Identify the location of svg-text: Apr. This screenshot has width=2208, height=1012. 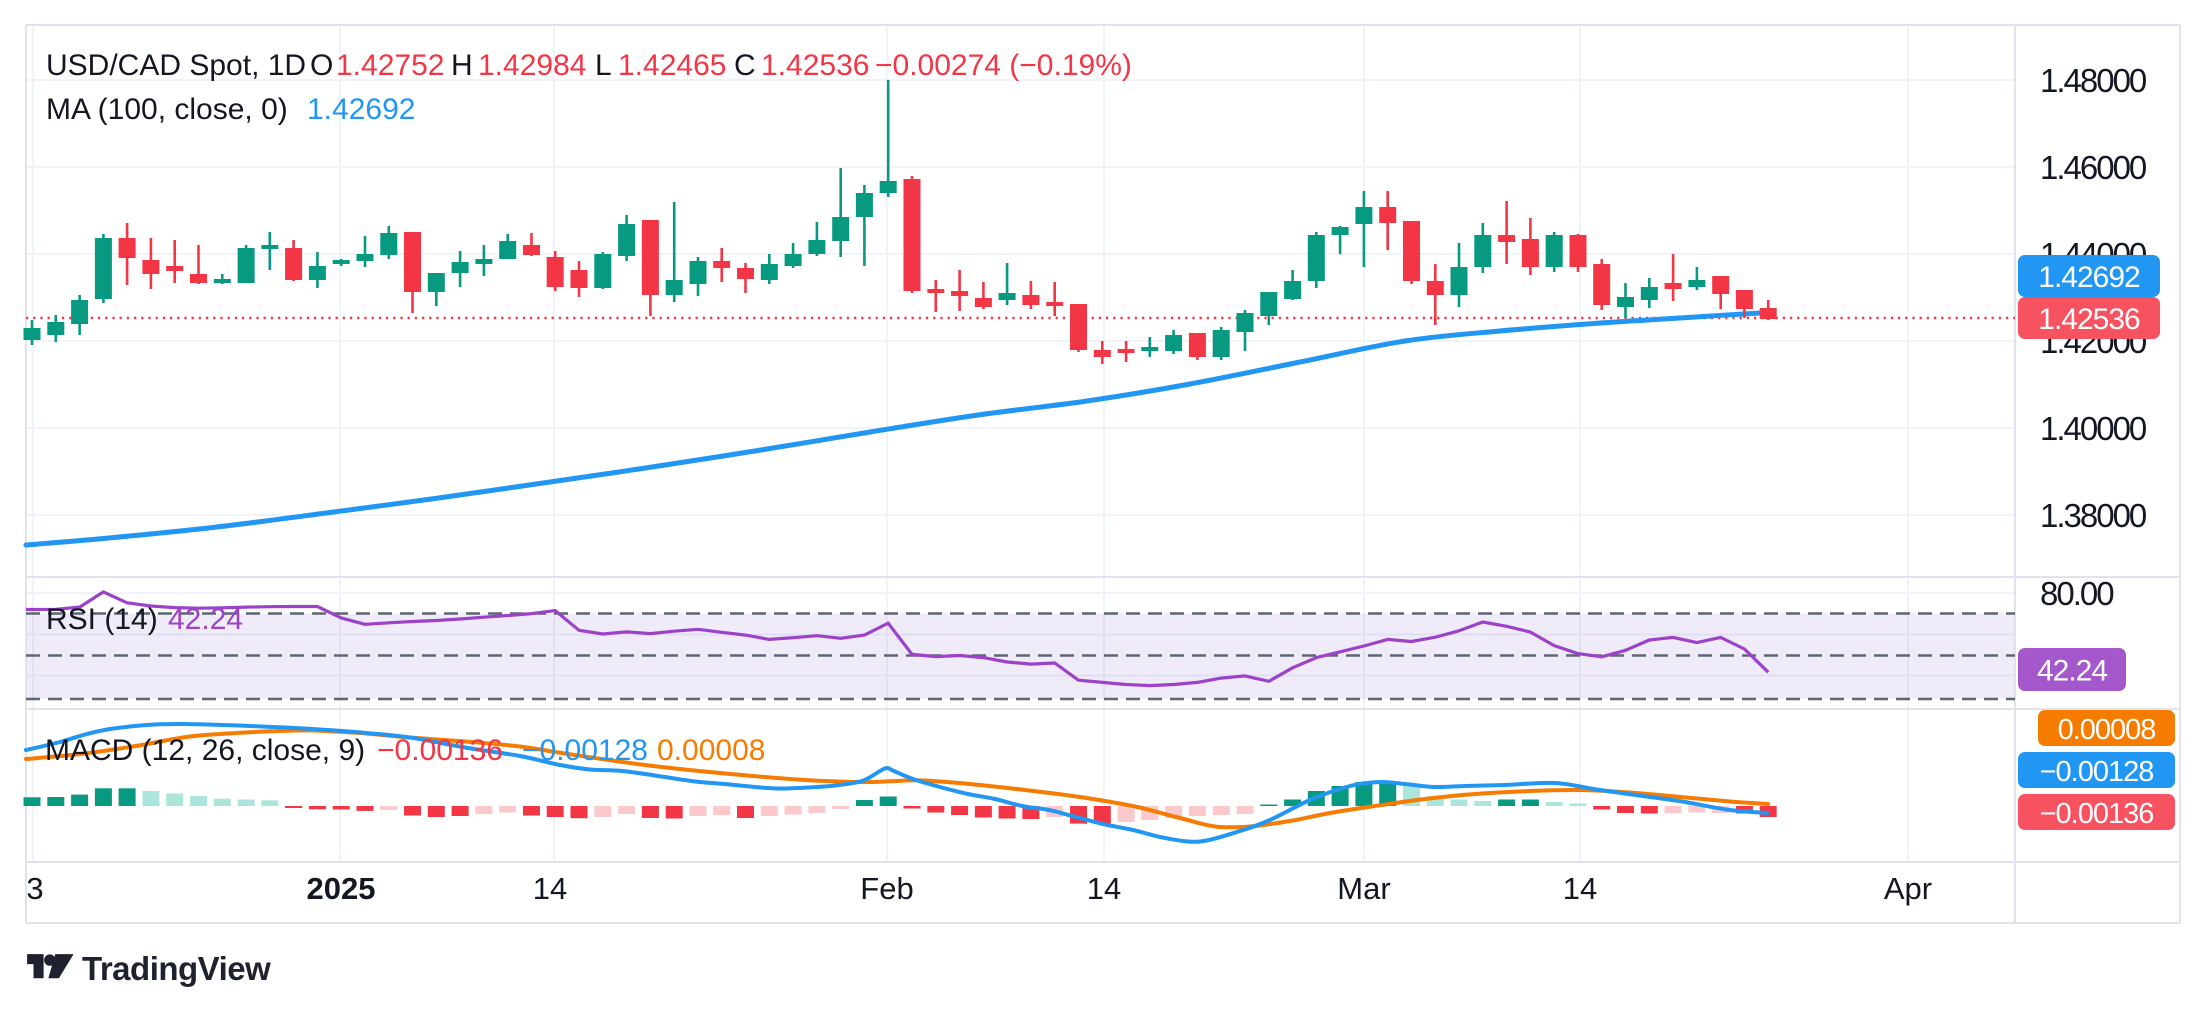
(1908, 888).